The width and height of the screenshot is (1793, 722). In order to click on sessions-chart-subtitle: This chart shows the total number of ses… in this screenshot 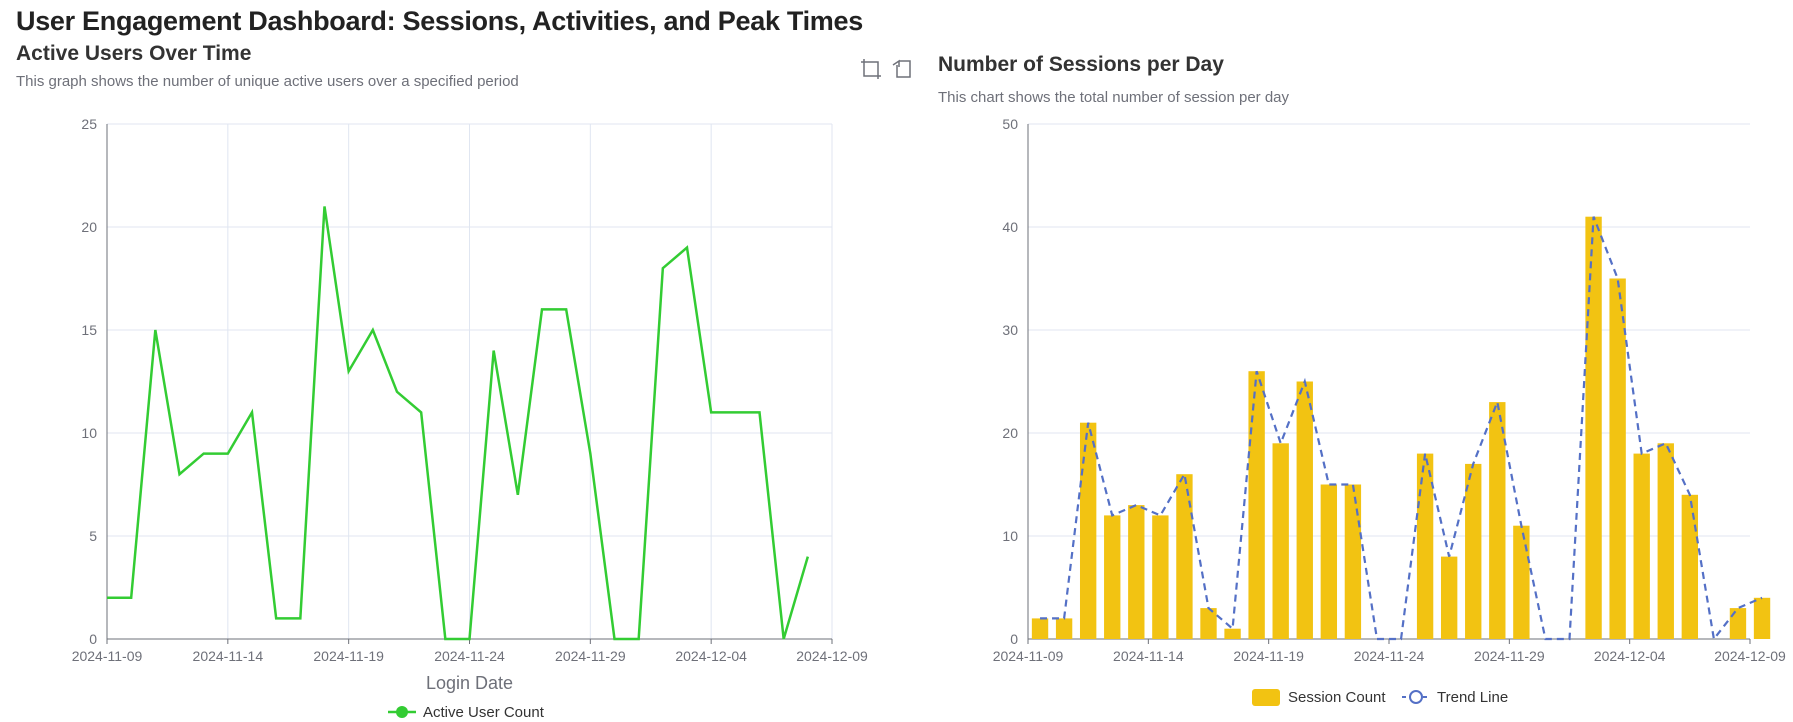, I will do `click(1114, 97)`.